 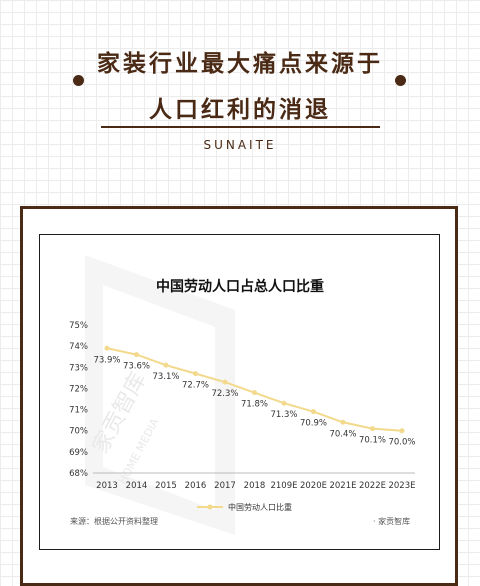 What do you see at coordinates (114, 521) in the screenshot?
I see `source-note: 来源：根据公开资料整理` at bounding box center [114, 521].